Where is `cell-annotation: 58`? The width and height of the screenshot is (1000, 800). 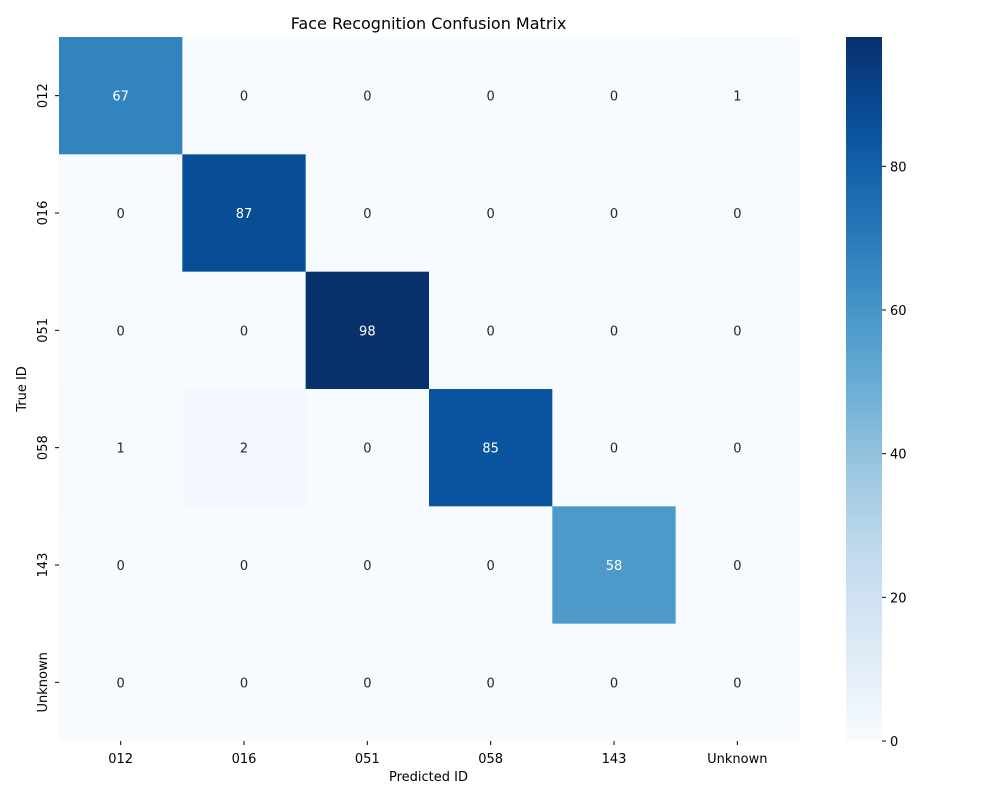
cell-annotation: 58 is located at coordinates (614, 566).